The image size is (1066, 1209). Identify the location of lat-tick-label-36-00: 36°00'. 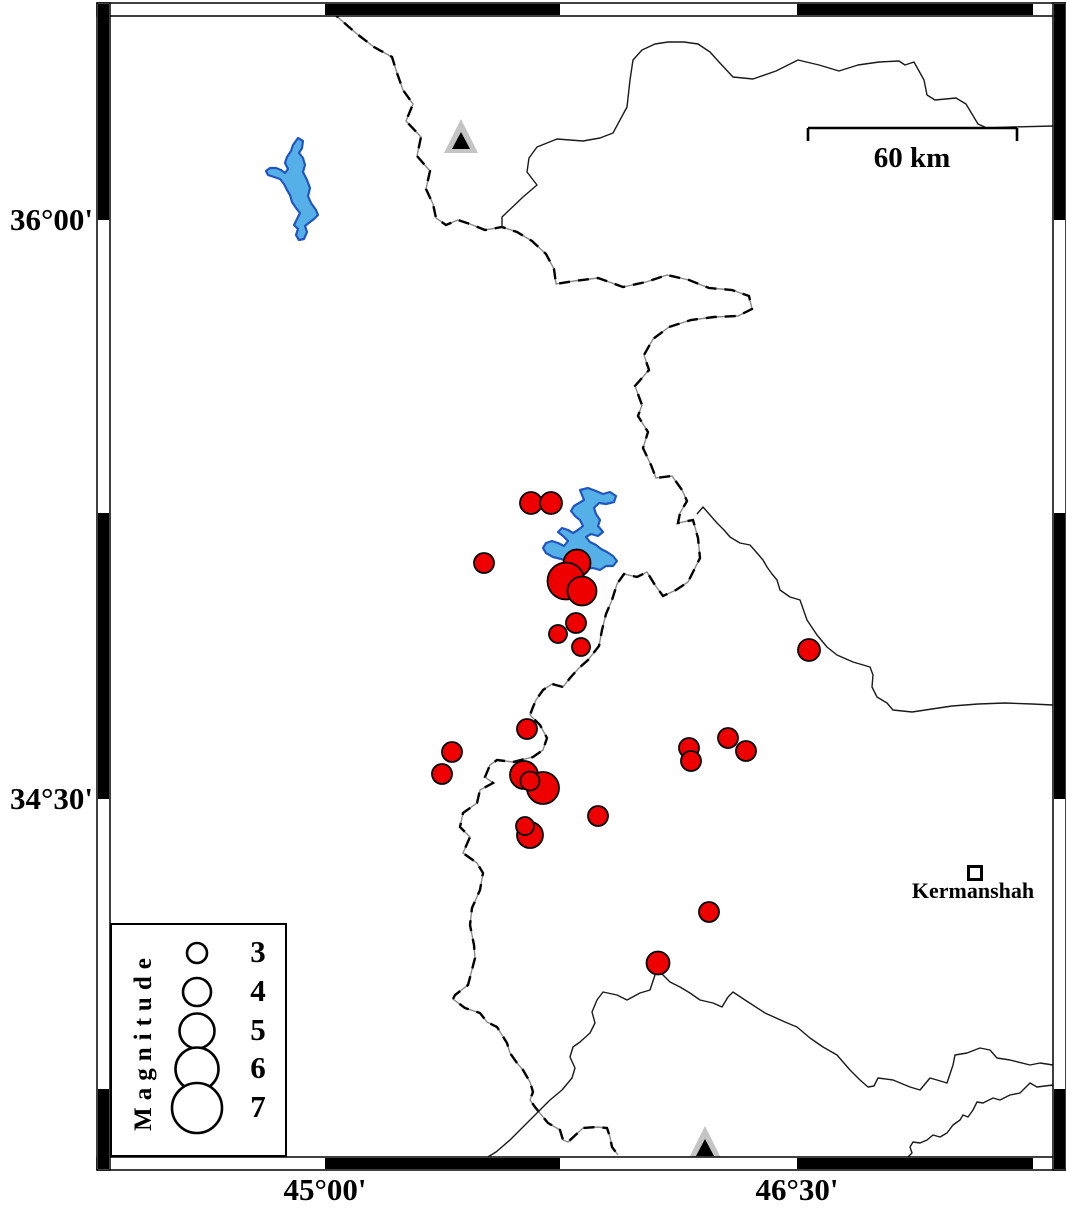
(51, 219).